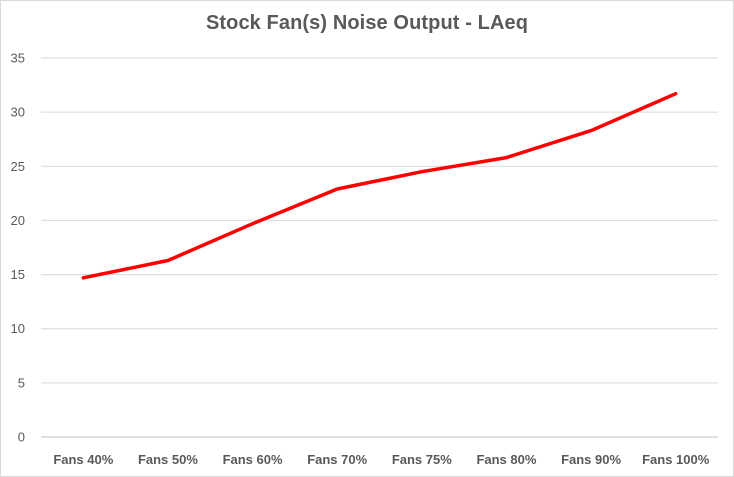  I want to click on x-category-label: Fans 90%, so click(591, 459).